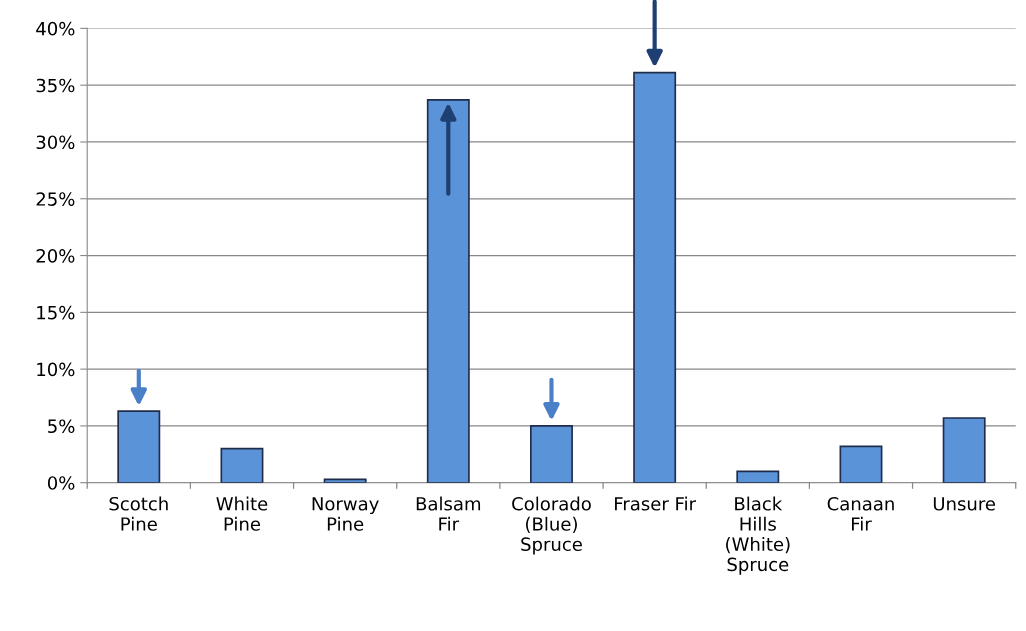 This screenshot has height=631, width=1026. Describe the element at coordinates (964, 504) in the screenshot. I see `x-tick-label: Unsure` at that location.